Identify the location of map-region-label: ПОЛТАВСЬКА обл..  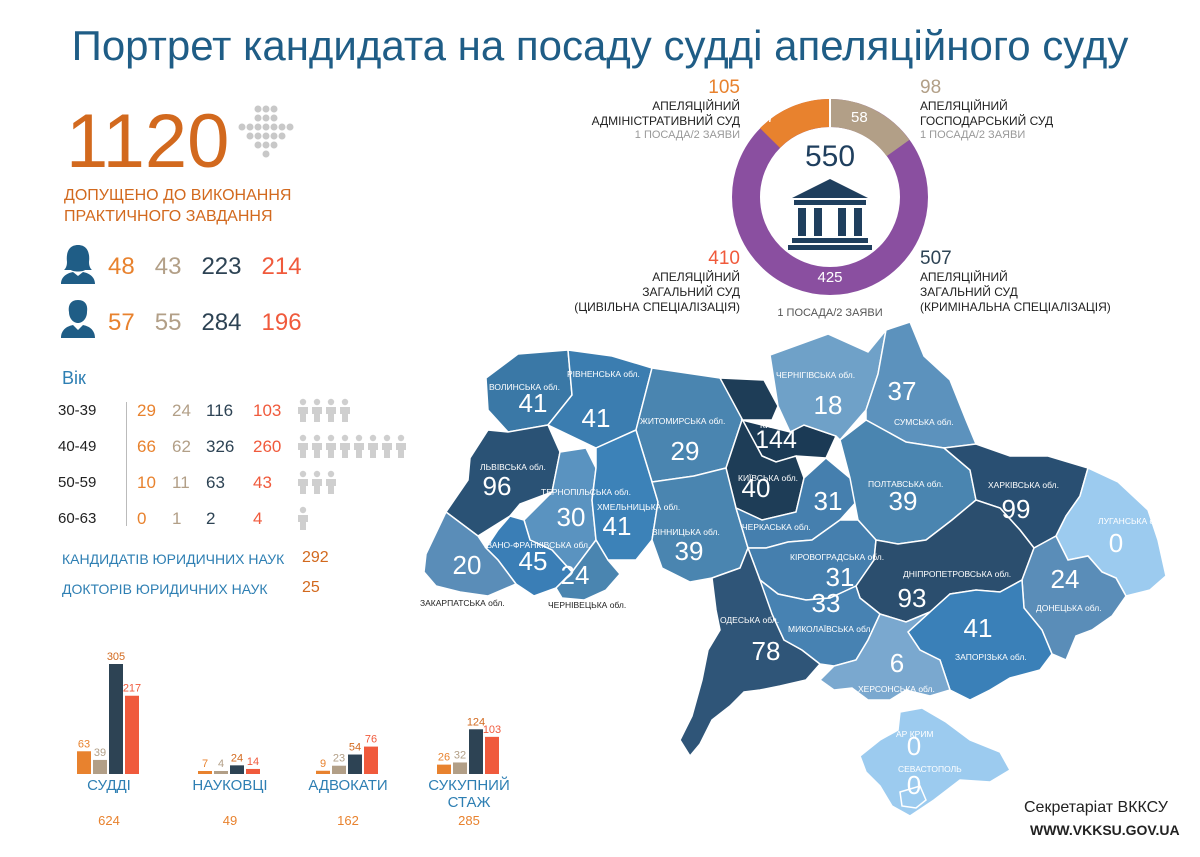
(905, 484).